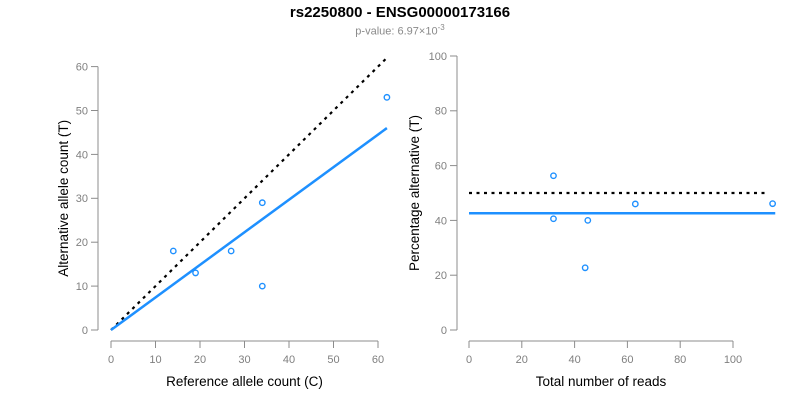 This screenshot has height=400, width=800. Describe the element at coordinates (601, 381) in the screenshot. I see `x-axis-title: Total number of reads` at that location.